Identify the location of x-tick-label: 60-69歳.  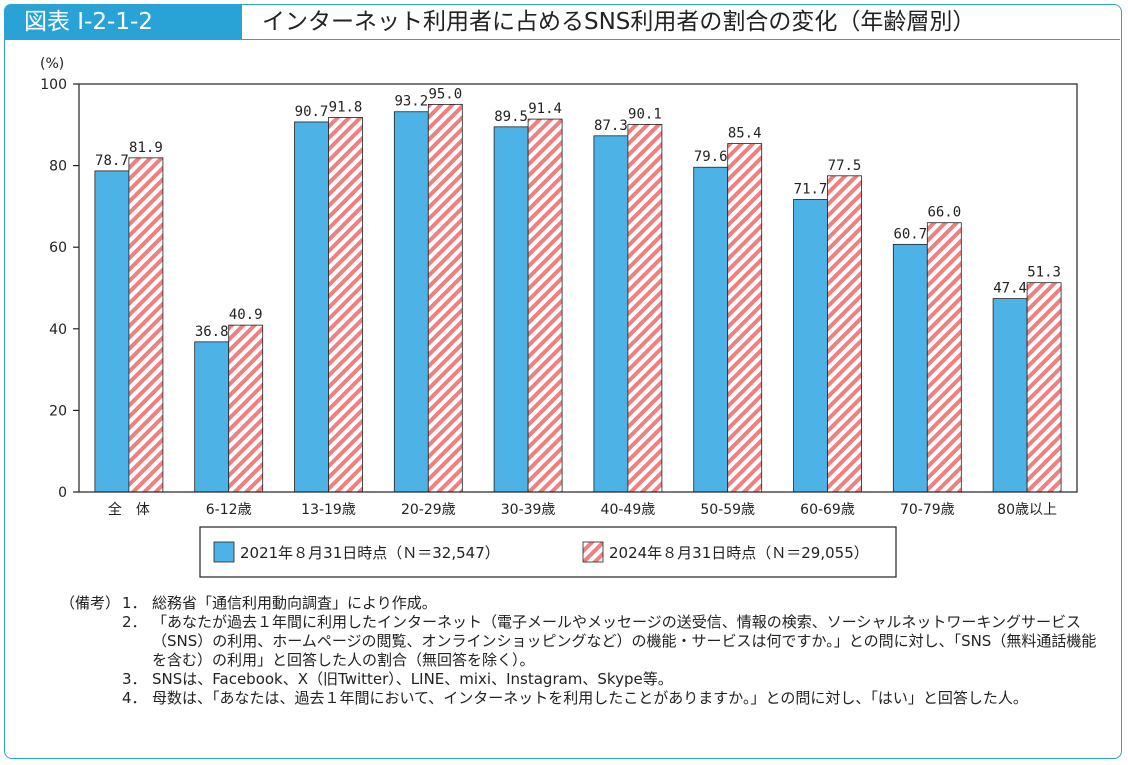
(827, 510).